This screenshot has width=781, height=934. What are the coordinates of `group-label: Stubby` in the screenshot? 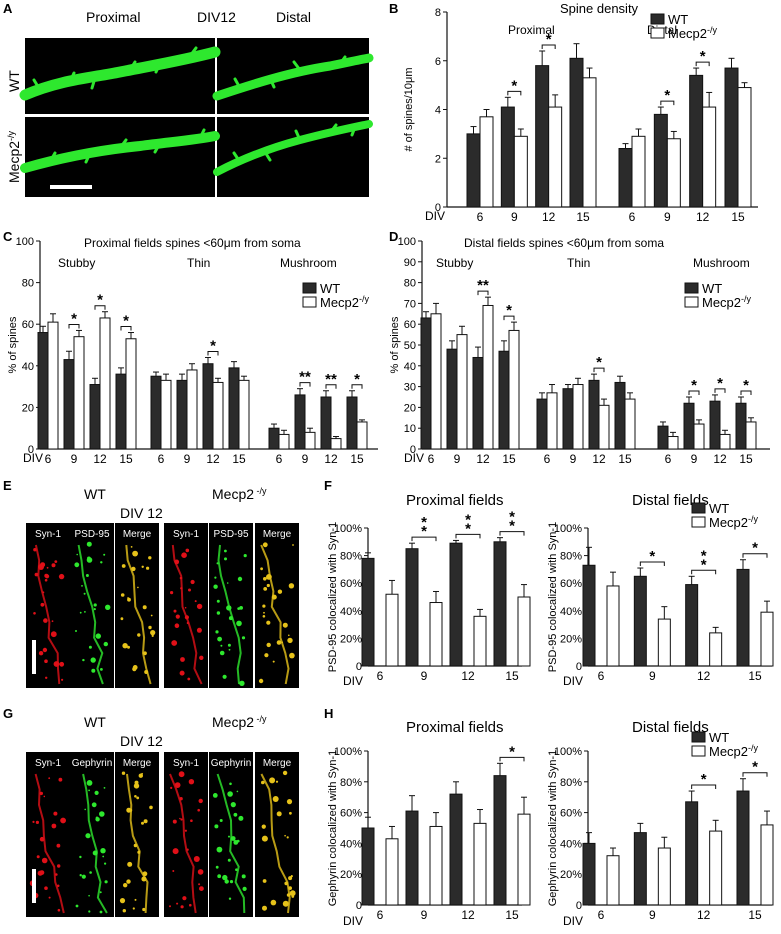 It's located at (76, 263).